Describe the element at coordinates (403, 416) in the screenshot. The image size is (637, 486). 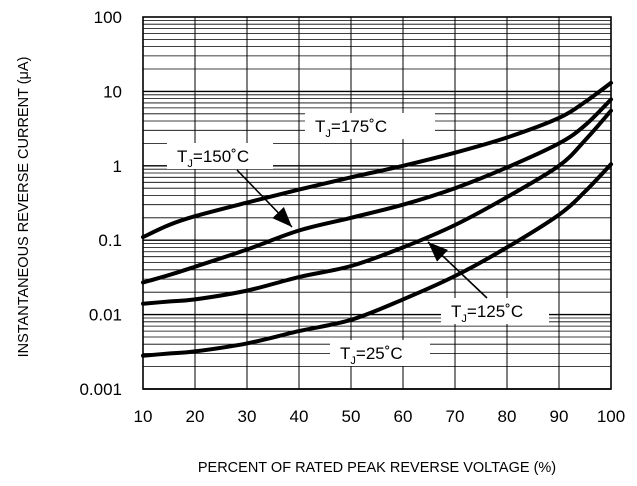
I see `x-tick-label: 60` at that location.